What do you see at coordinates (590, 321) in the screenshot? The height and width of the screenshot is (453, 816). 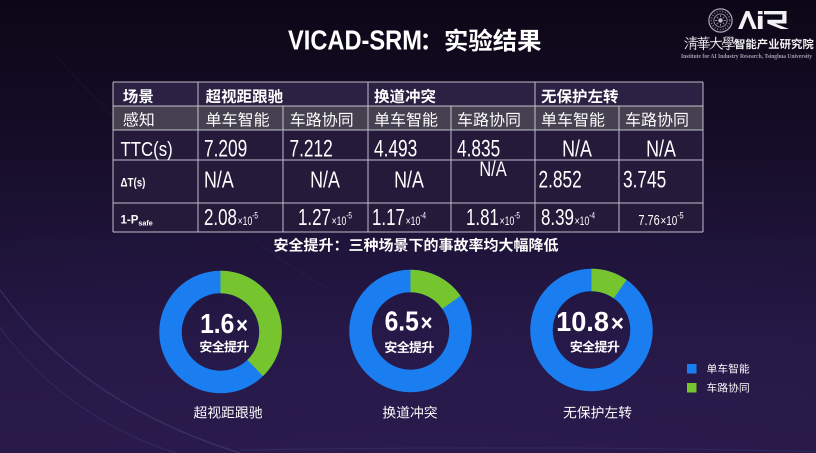 I see `svg-text: 10.8×` at bounding box center [590, 321].